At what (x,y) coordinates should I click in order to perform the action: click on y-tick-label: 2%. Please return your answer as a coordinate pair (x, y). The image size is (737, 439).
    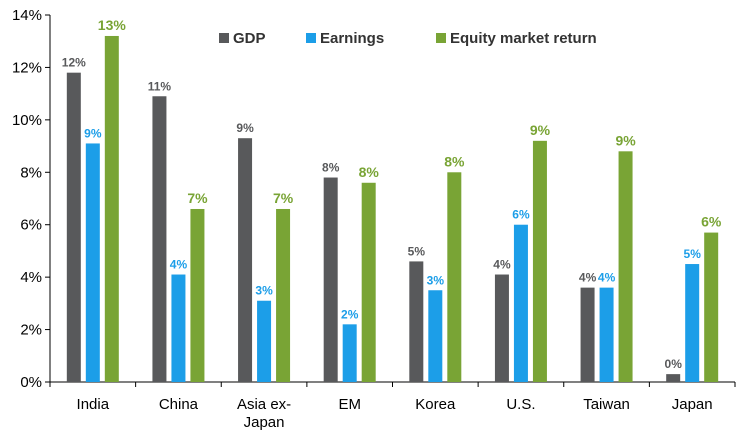
    Looking at the image, I should click on (31, 330).